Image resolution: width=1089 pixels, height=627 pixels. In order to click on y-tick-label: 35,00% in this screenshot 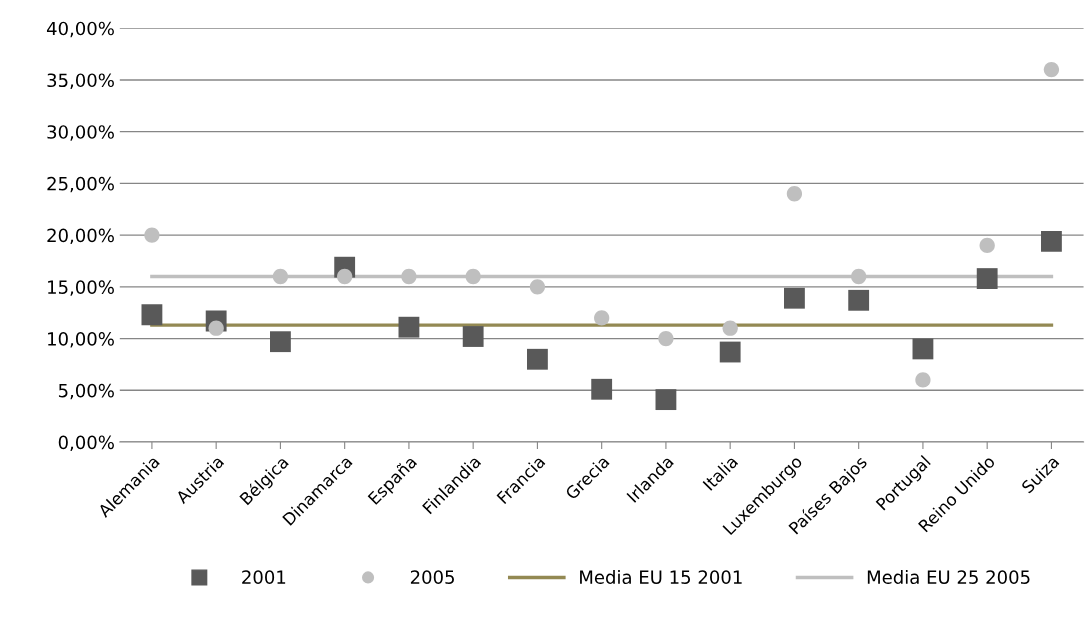, I will do `click(80, 81)`.